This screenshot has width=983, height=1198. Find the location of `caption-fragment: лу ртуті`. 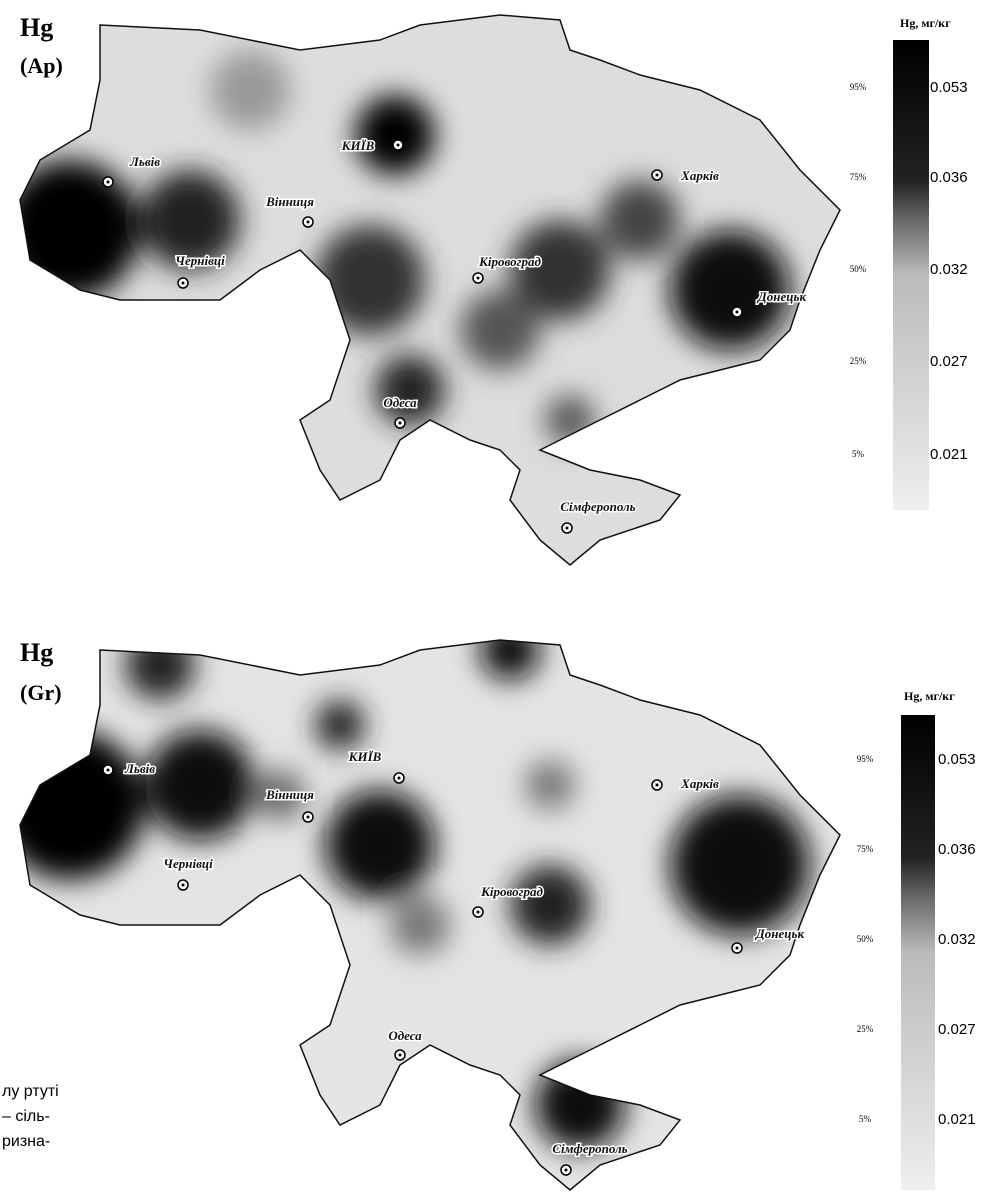

caption-fragment: лу ртуті is located at coordinates (30, 1091).